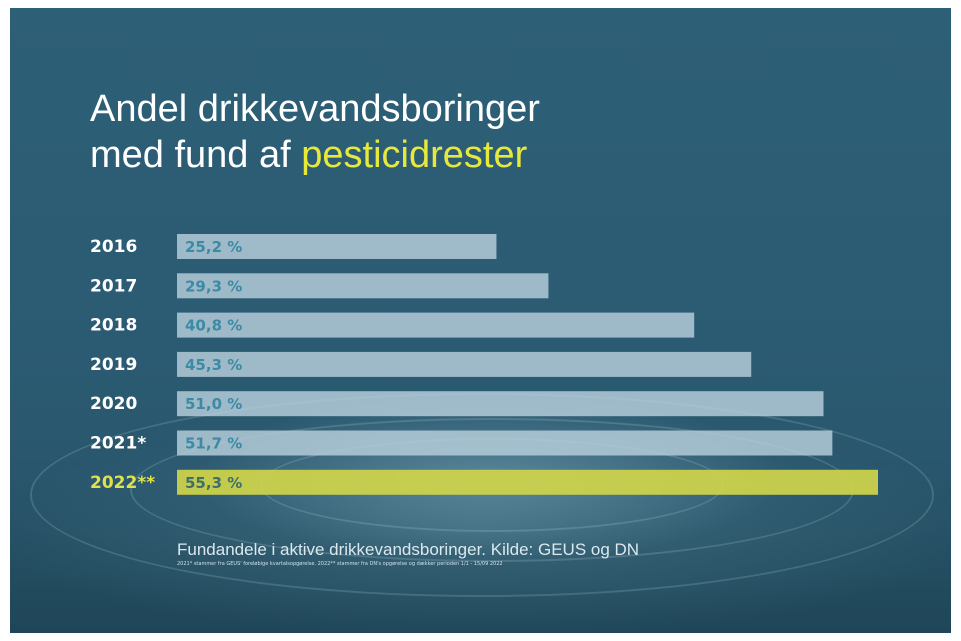 This screenshot has width=961, height=641. What do you see at coordinates (113, 404) in the screenshot?
I see `category-label: 2020` at bounding box center [113, 404].